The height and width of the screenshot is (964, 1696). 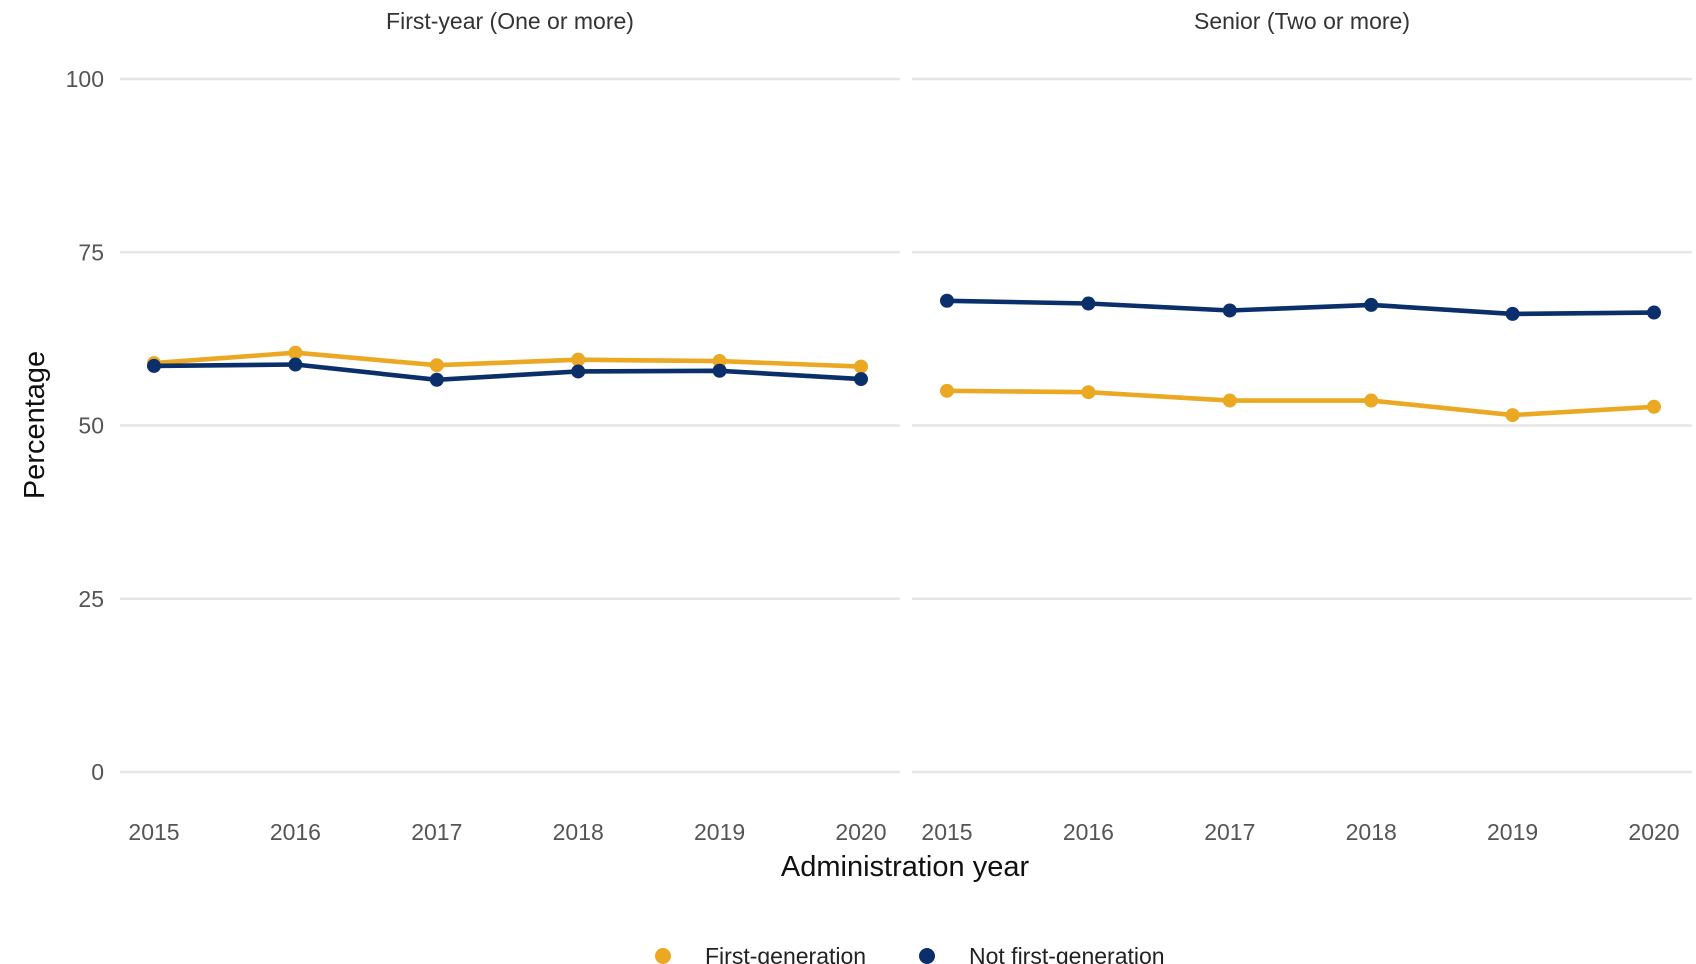 I want to click on y-axis-title: Percentage, so click(x=35, y=425).